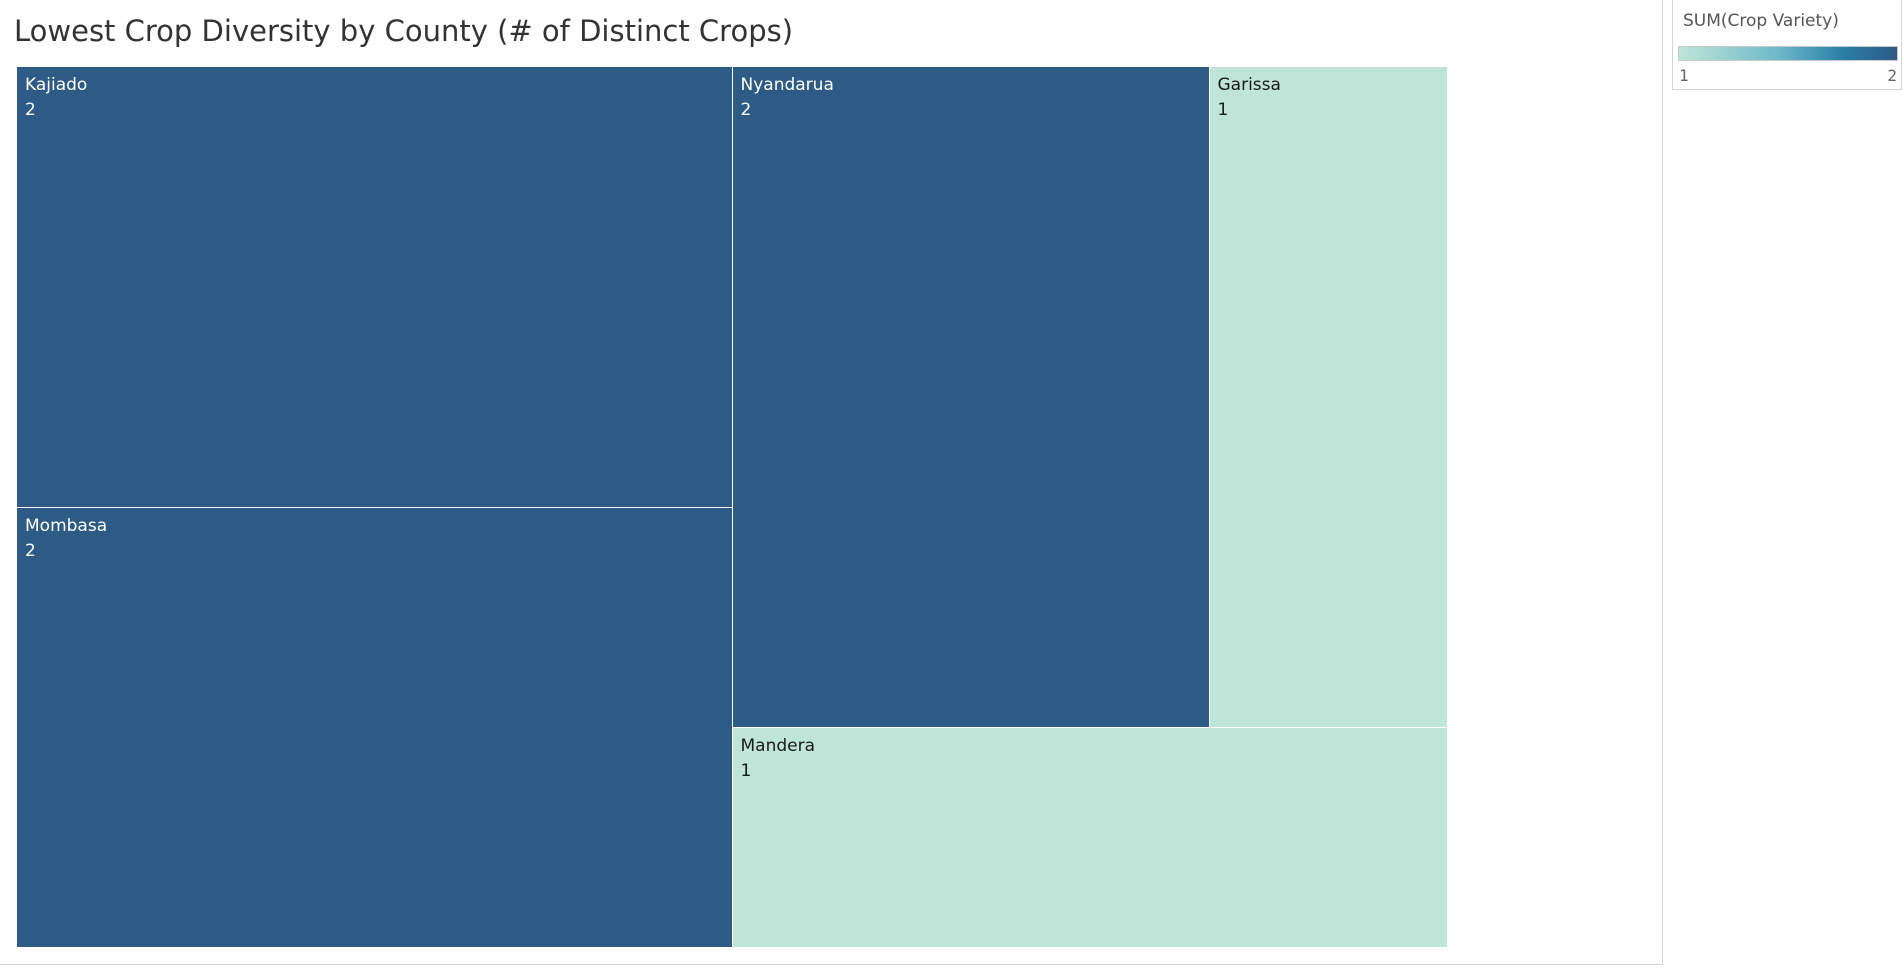 This screenshot has width=1903, height=969. I want to click on tile-label-nyandarua: Nyandarua, so click(787, 85).